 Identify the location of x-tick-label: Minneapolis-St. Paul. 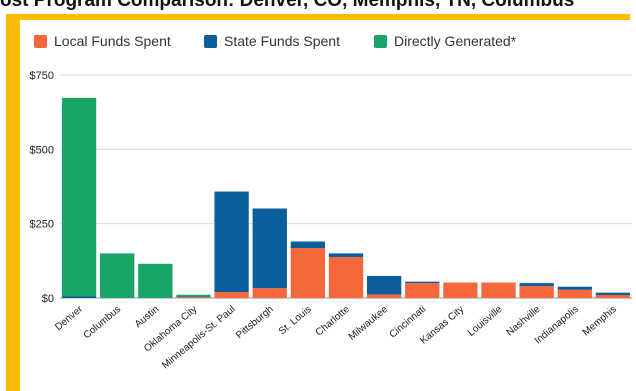
(198, 337).